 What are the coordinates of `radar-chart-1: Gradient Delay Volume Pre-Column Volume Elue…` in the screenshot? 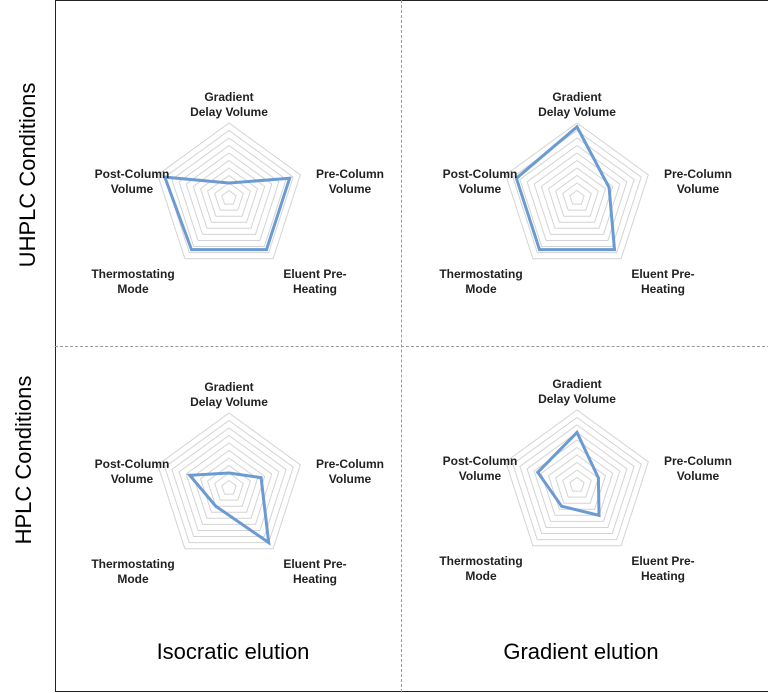 It's located at (237, 193).